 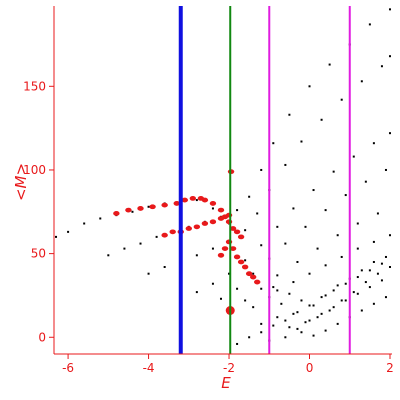 What do you see at coordinates (38, 254) in the screenshot?
I see `y-tick-label: 50` at bounding box center [38, 254].